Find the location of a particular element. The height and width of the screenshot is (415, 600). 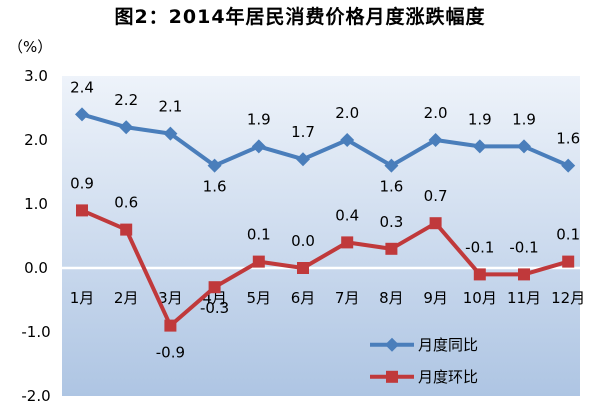

x-tick-label: 7月 is located at coordinates (347, 298).